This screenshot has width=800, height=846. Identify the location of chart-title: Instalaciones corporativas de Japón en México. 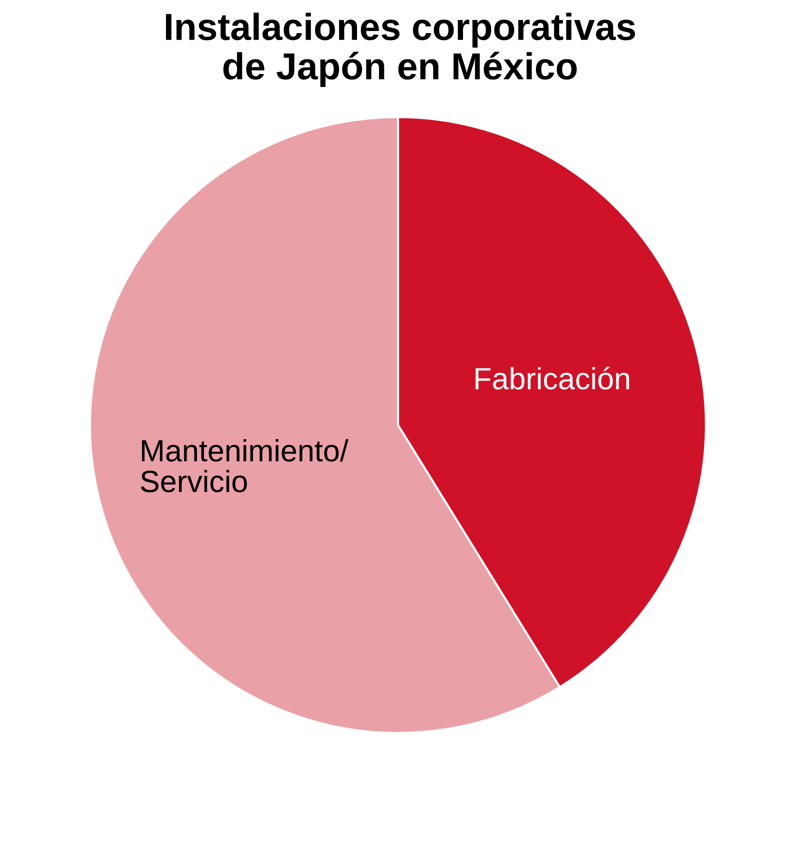
(401, 50).